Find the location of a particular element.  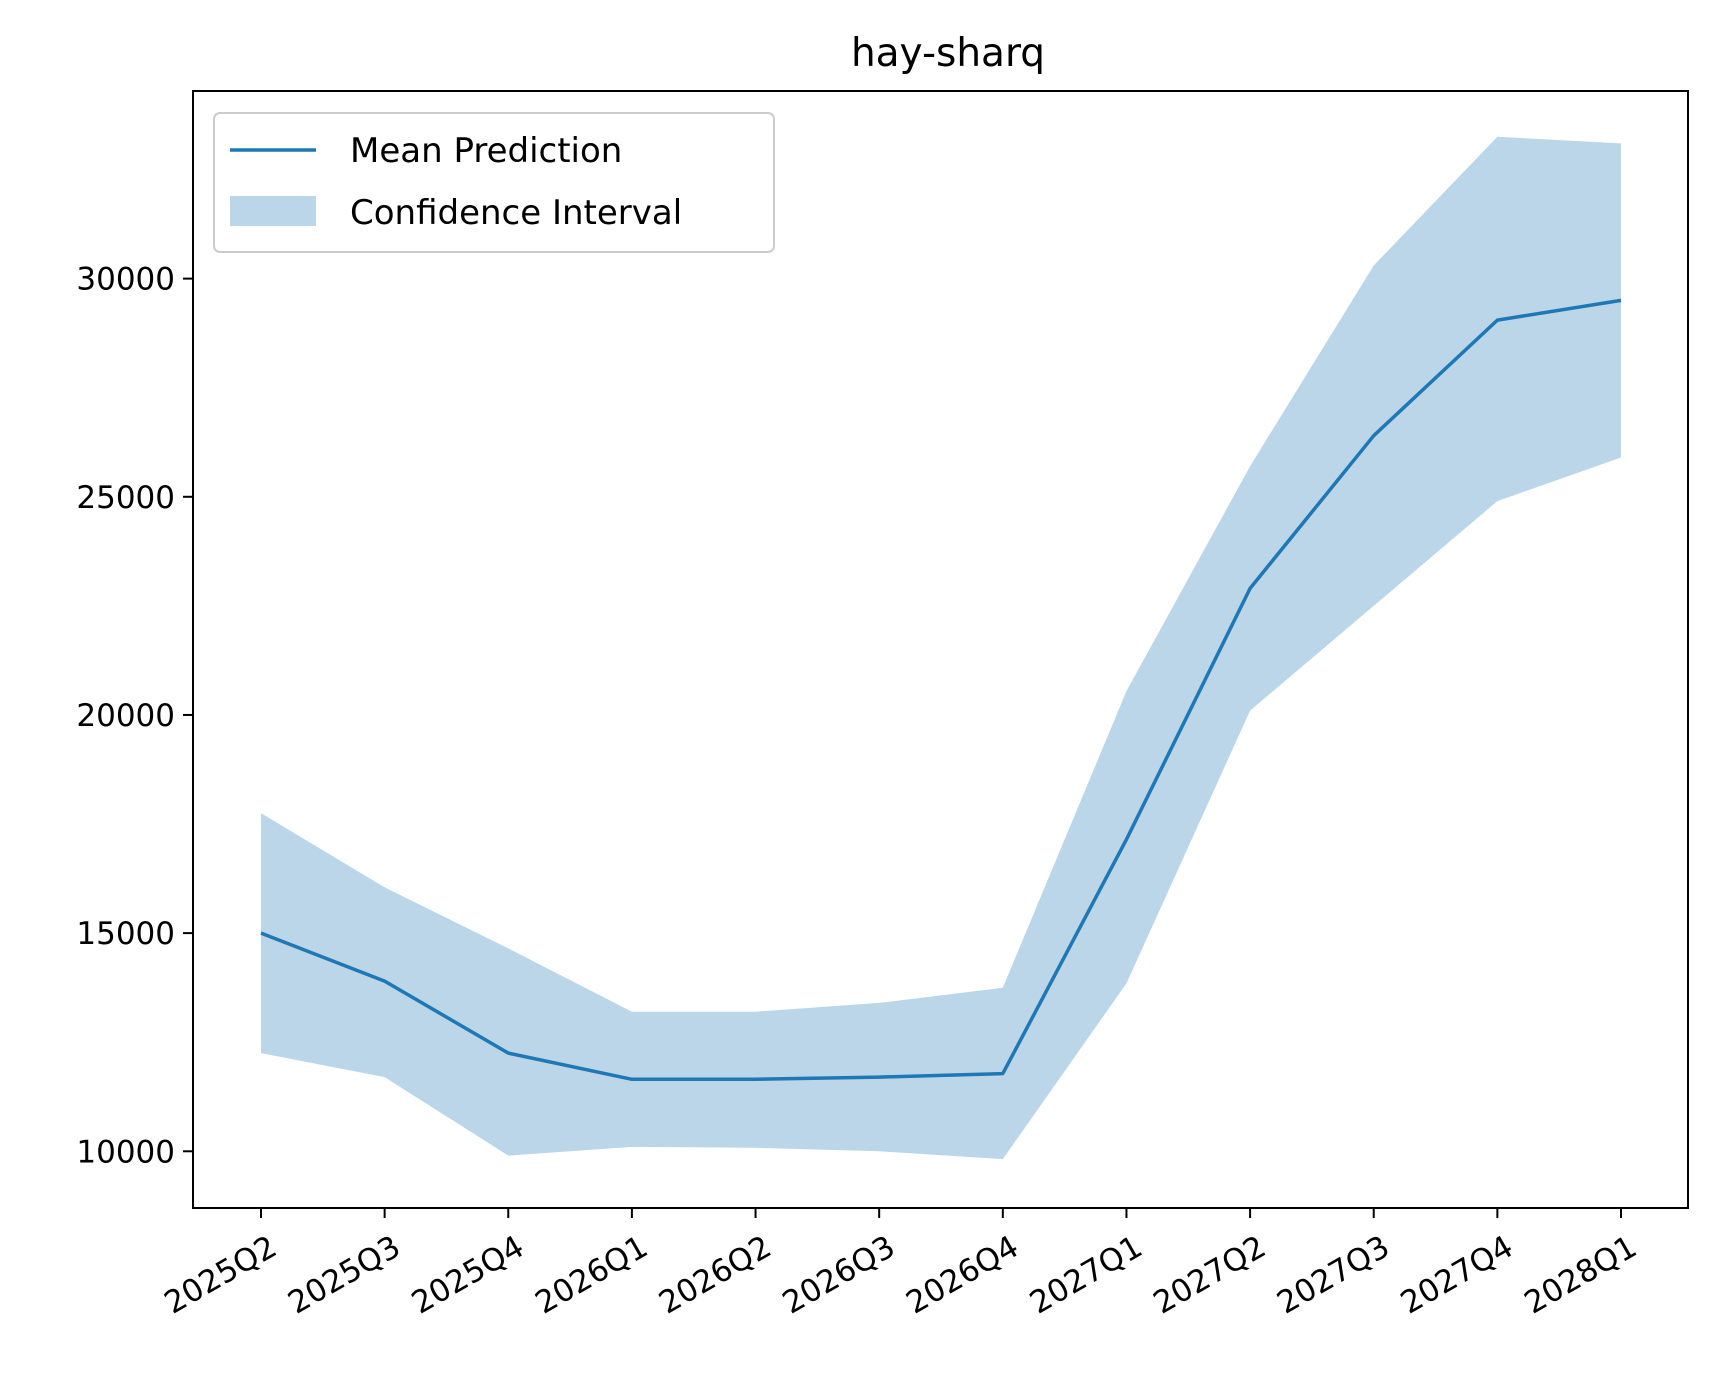

legend-label-mean: Mean Prediction is located at coordinates (486, 151).